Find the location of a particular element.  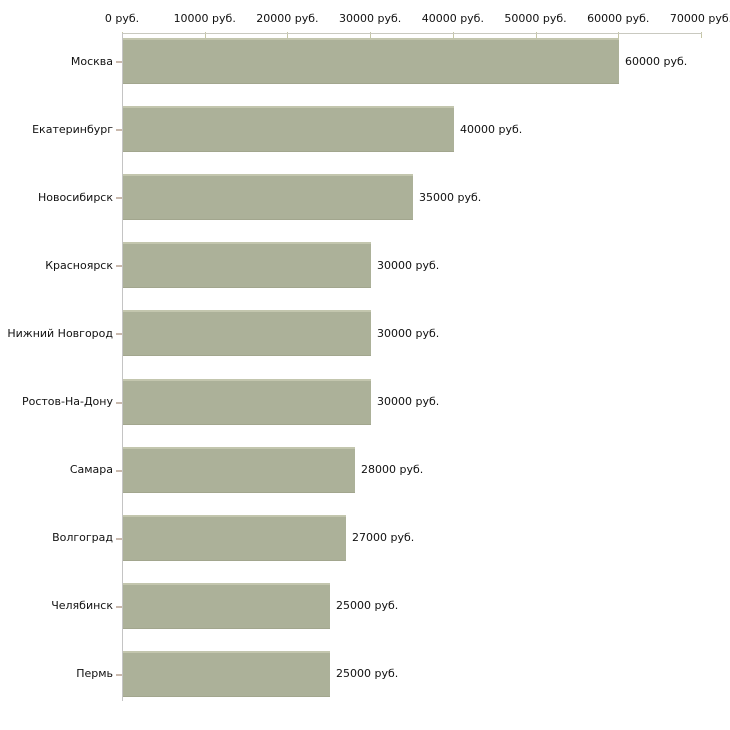

category-label: Москва is located at coordinates (91, 61).